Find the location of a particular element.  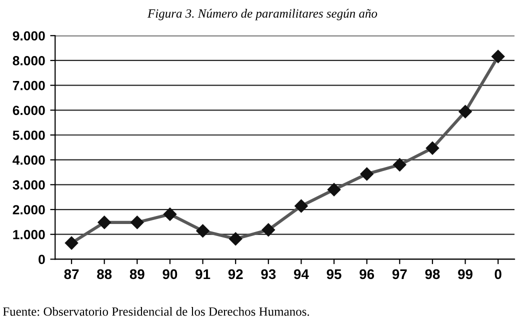

x-tick-label: 96 is located at coordinates (367, 274).